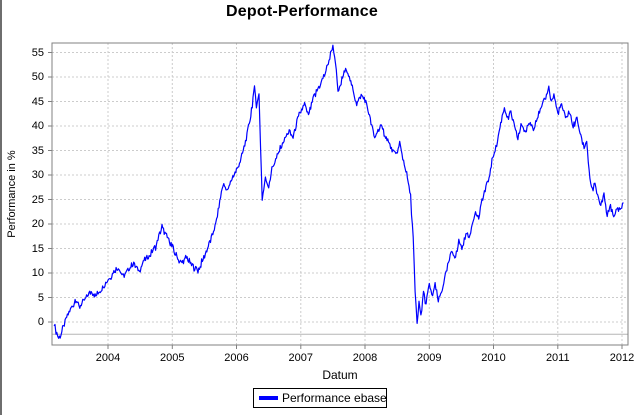  I want to click on window-left-border, so click(1, 207).